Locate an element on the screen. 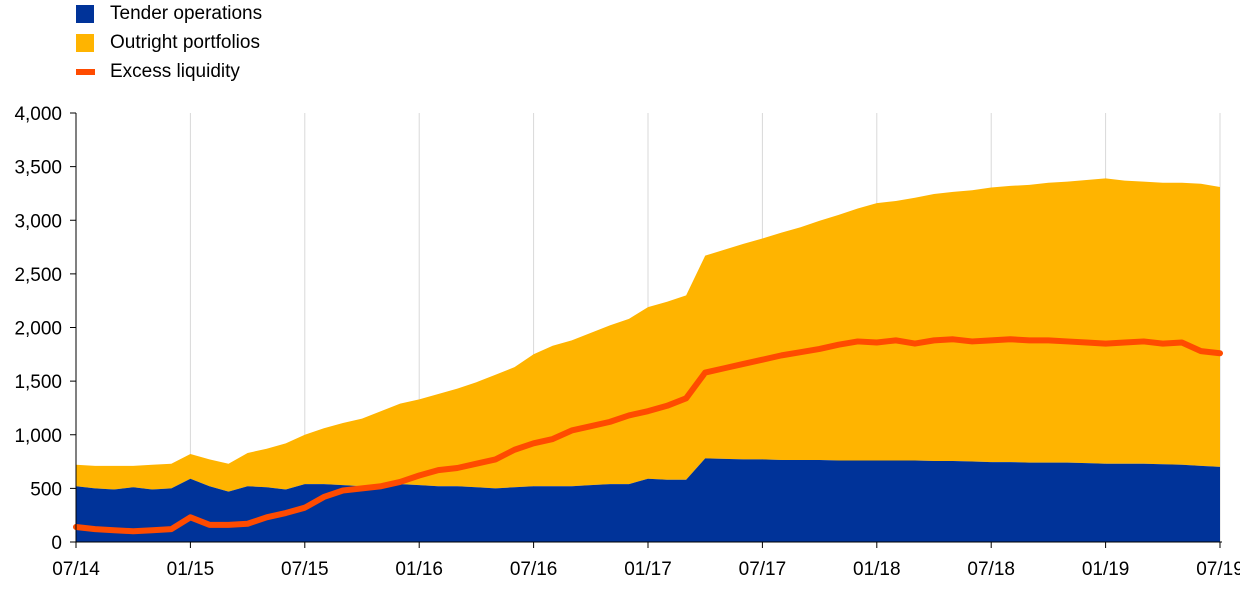 This screenshot has width=1240, height=589. y-tick-label-0: 0 is located at coordinates (56, 543).